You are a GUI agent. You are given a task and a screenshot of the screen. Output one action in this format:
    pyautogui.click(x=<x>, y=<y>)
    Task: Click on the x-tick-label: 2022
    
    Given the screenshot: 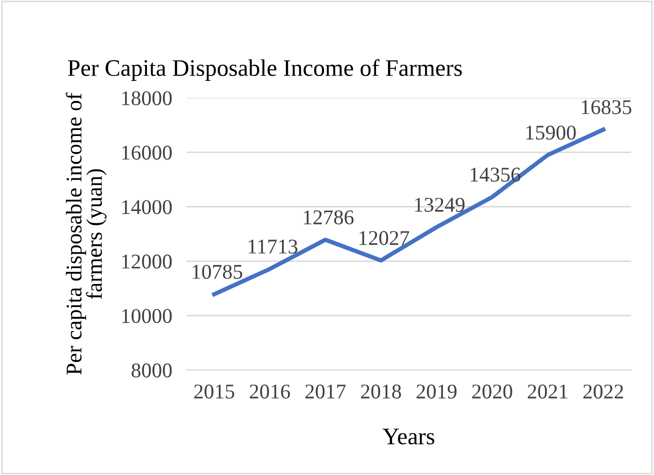 What is the action you would take?
    pyautogui.click(x=603, y=391)
    